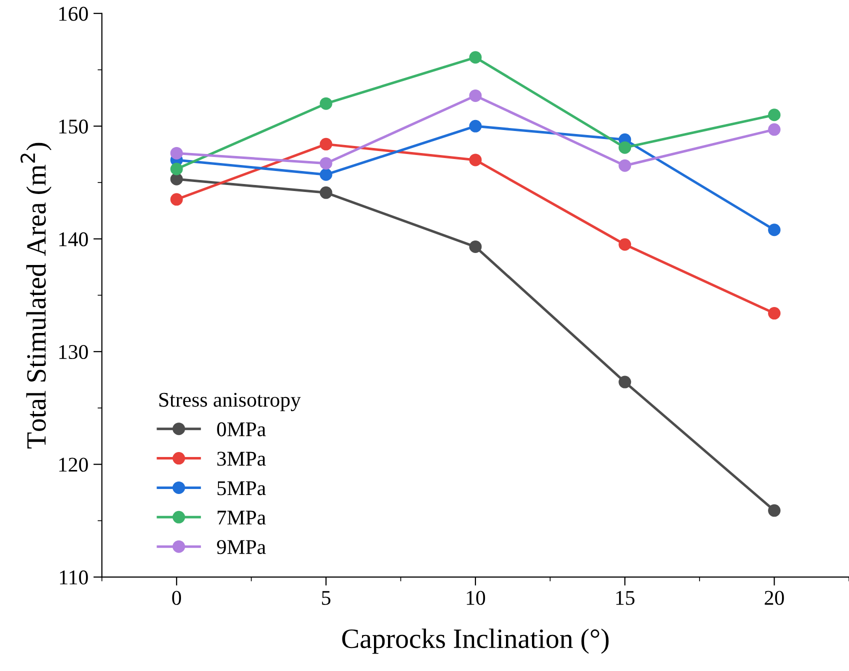  I want to click on legend-label: 5MPa, so click(242, 488).